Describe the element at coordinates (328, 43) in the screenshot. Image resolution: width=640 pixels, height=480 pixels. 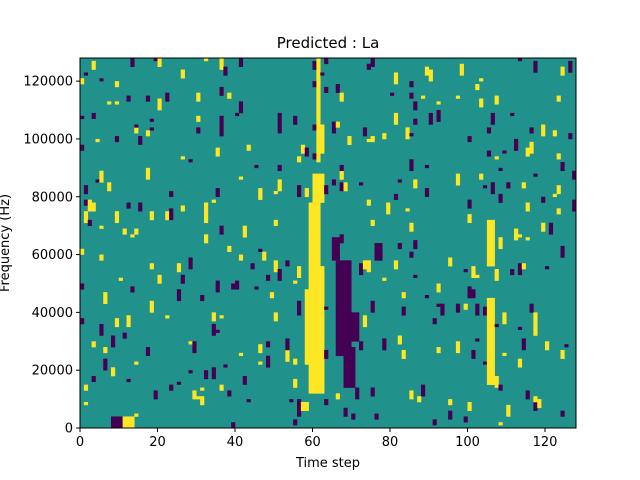
I see `chart-title: Predicted : La` at that location.